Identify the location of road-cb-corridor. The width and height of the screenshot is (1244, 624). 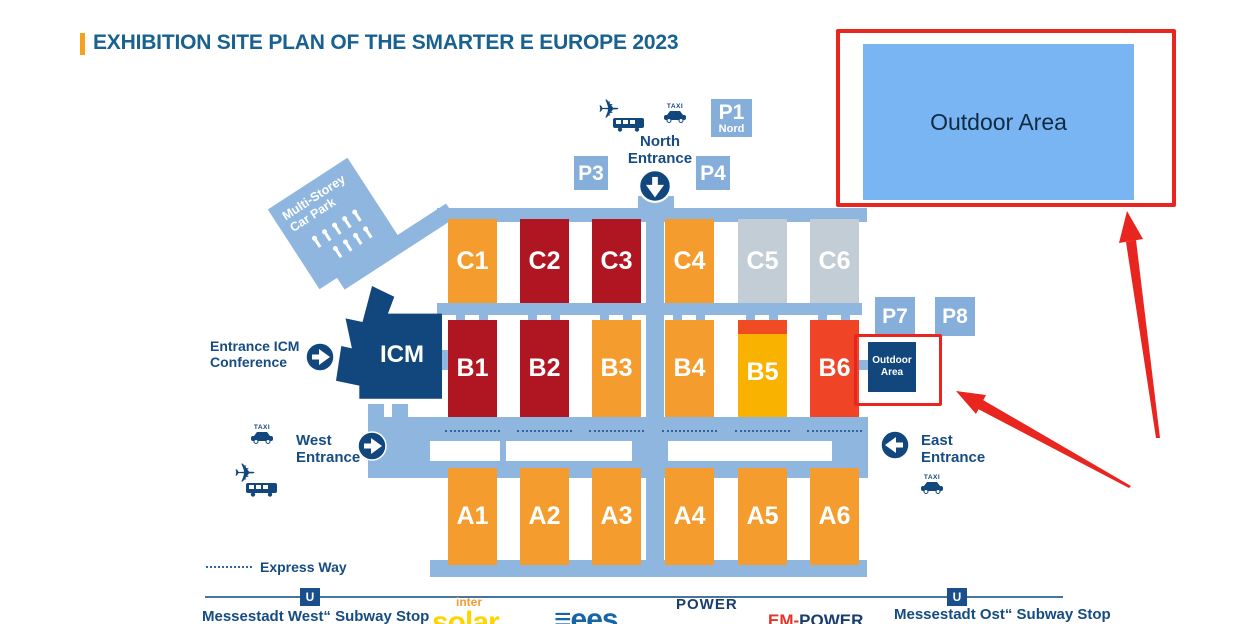
(649, 309).